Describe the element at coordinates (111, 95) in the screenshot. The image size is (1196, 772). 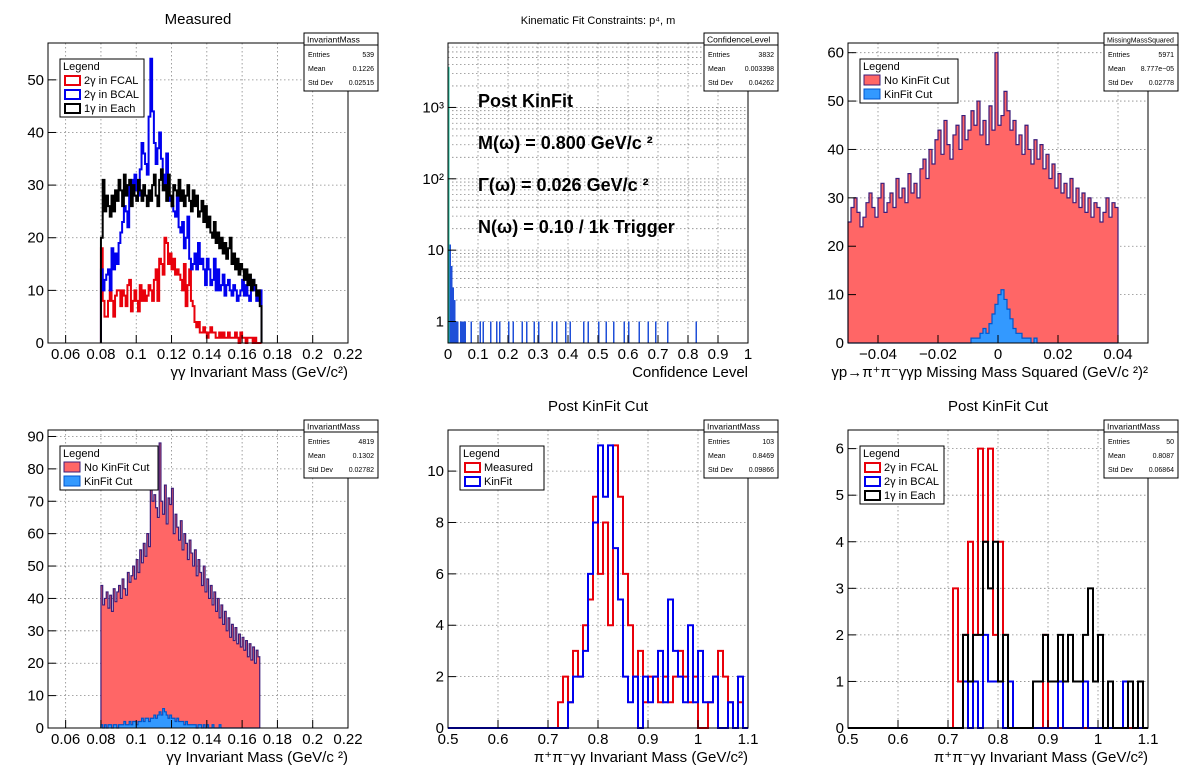
I see `legend-entry: 2γ in BCAL` at that location.